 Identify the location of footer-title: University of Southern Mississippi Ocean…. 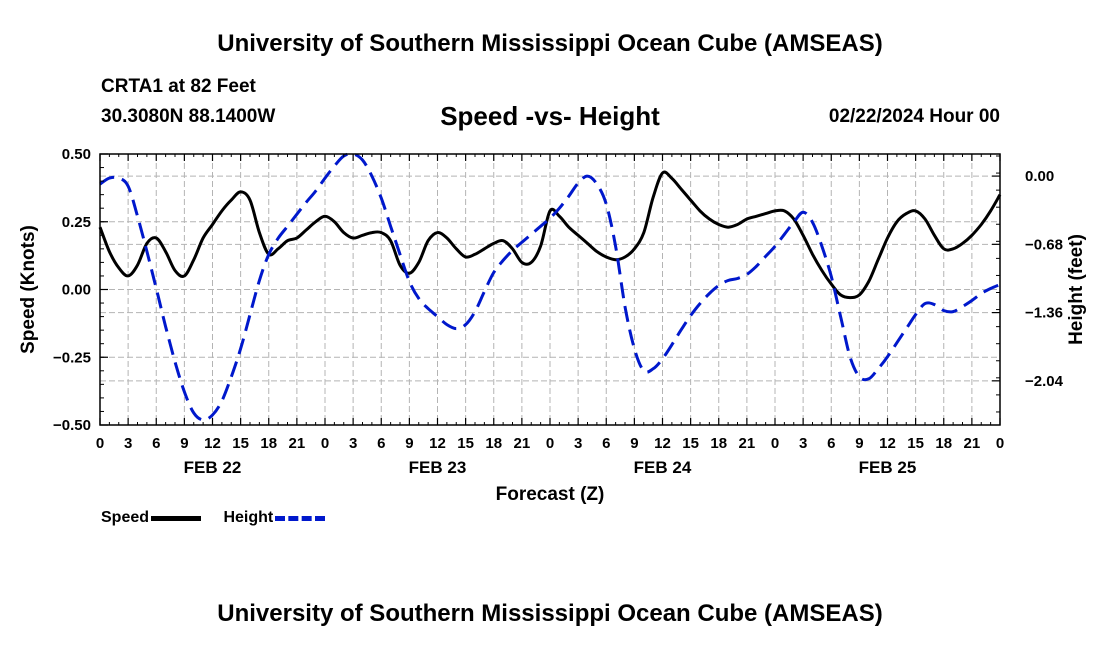
(550, 613).